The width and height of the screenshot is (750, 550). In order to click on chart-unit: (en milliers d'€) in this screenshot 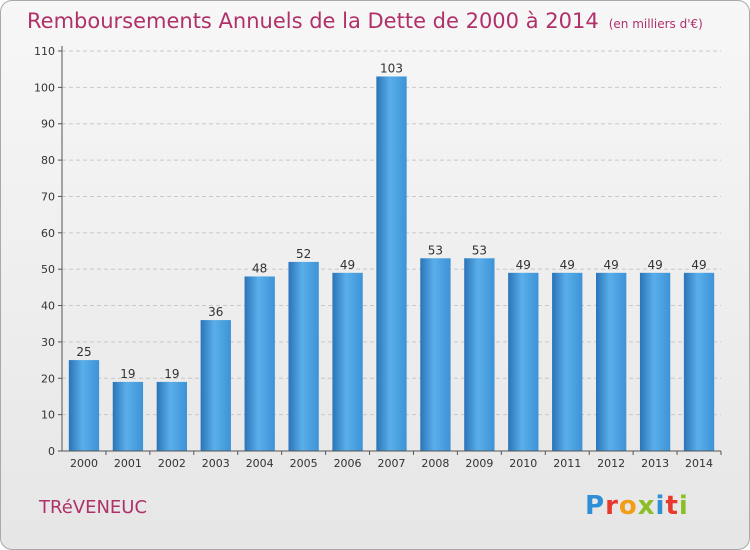, I will do `click(655, 24)`.